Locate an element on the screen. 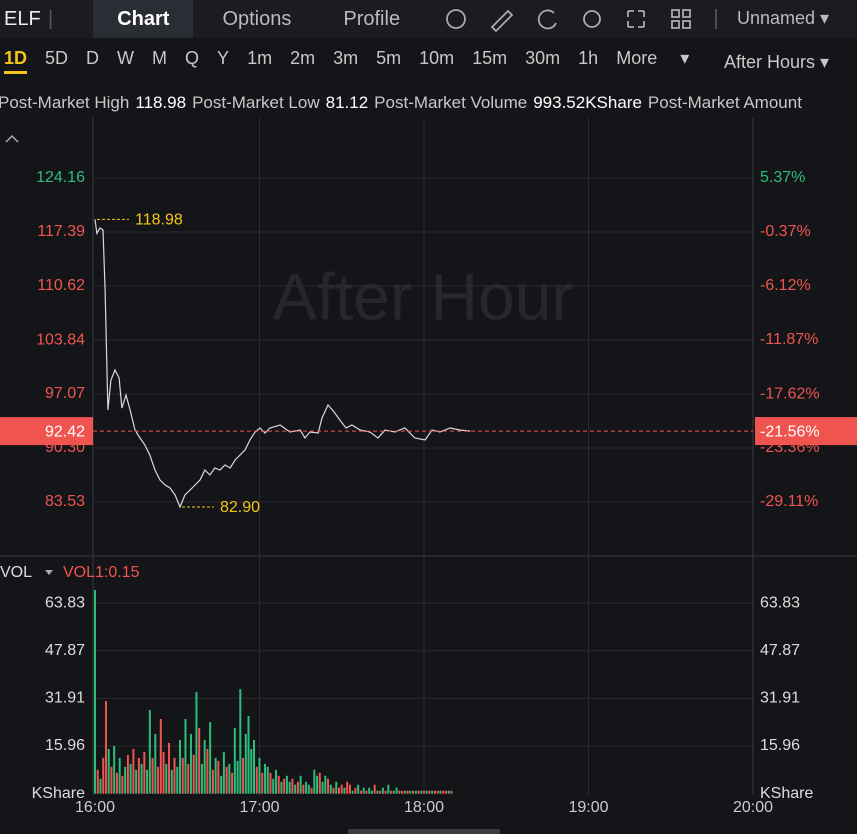  interval: 3m is located at coordinates (346, 58).